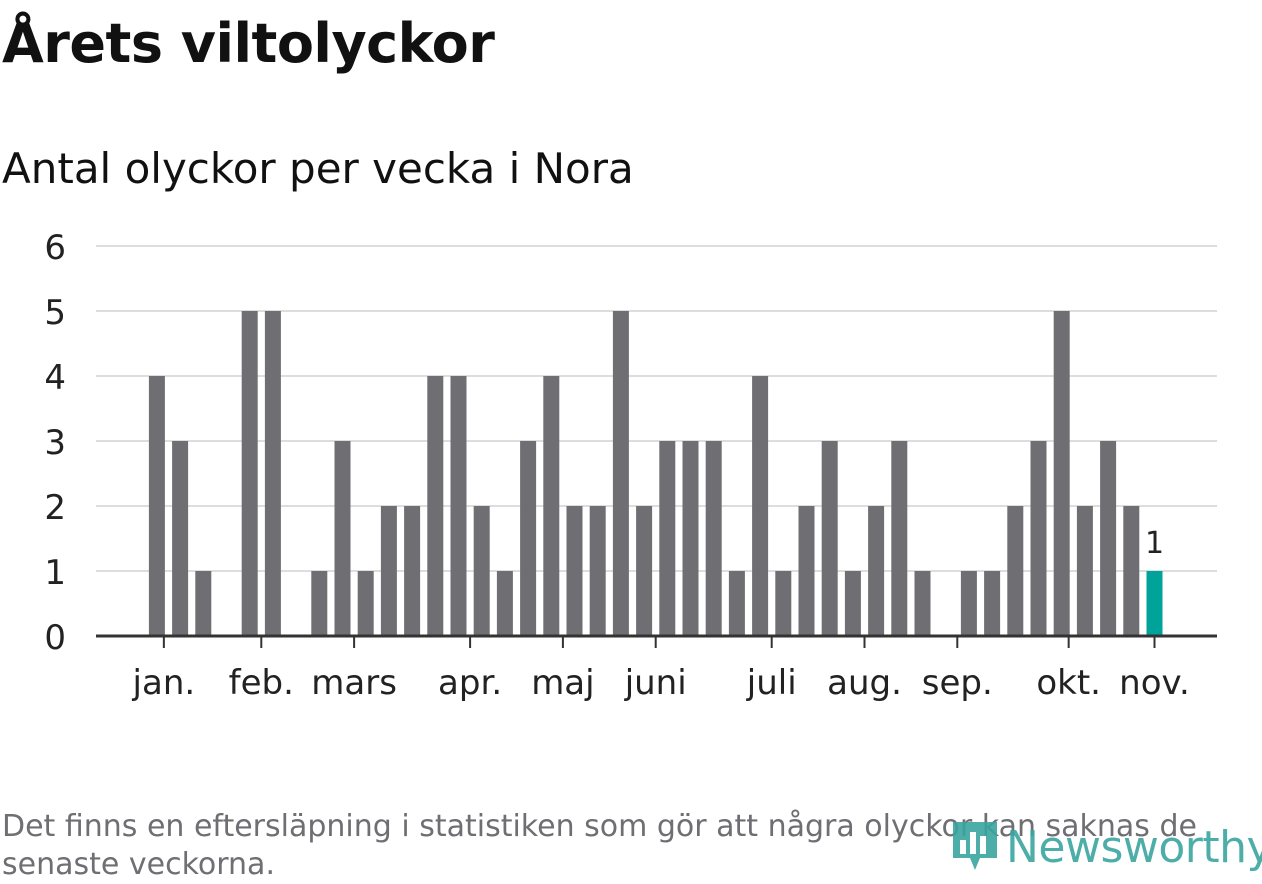 The height and width of the screenshot is (884, 1262). What do you see at coordinates (864, 683) in the screenshot?
I see `x-tick-label: aug.` at bounding box center [864, 683].